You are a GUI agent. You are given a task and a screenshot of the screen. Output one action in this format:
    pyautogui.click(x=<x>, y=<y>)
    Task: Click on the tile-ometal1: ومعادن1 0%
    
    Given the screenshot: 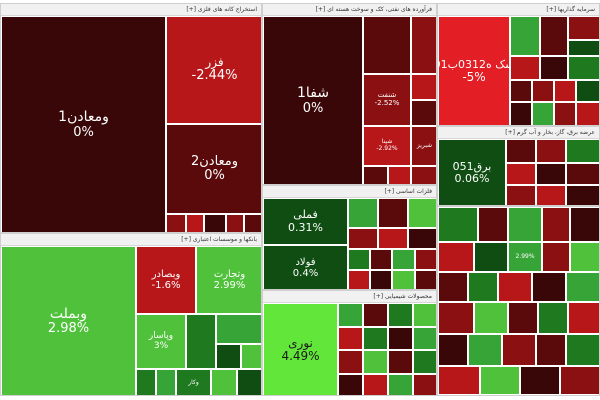 What is the action you would take?
    pyautogui.click(x=83, y=124)
    